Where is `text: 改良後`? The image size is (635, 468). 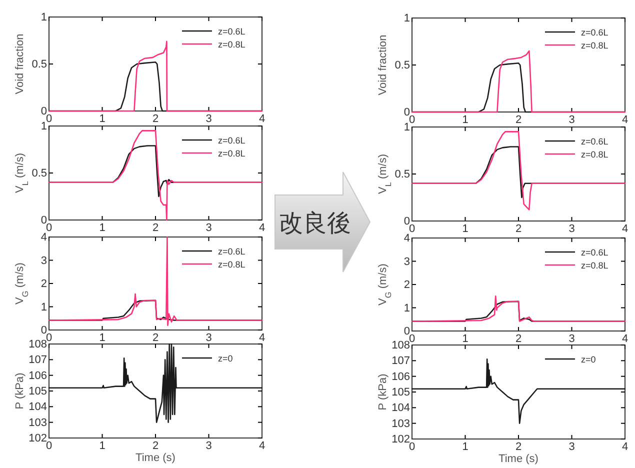
text: 改良後 is located at coordinates (315, 223).